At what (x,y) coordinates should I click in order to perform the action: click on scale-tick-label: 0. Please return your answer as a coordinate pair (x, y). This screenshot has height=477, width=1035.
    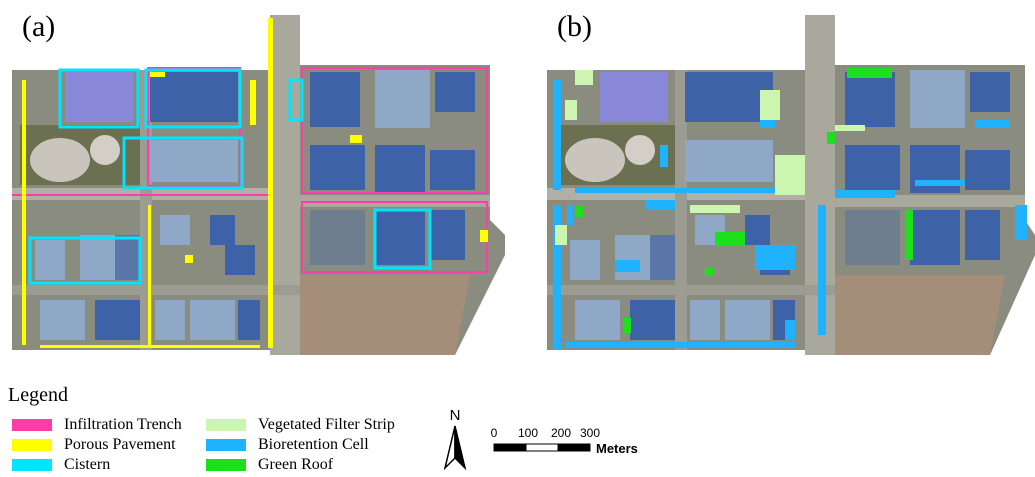
    Looking at the image, I should click on (494, 433).